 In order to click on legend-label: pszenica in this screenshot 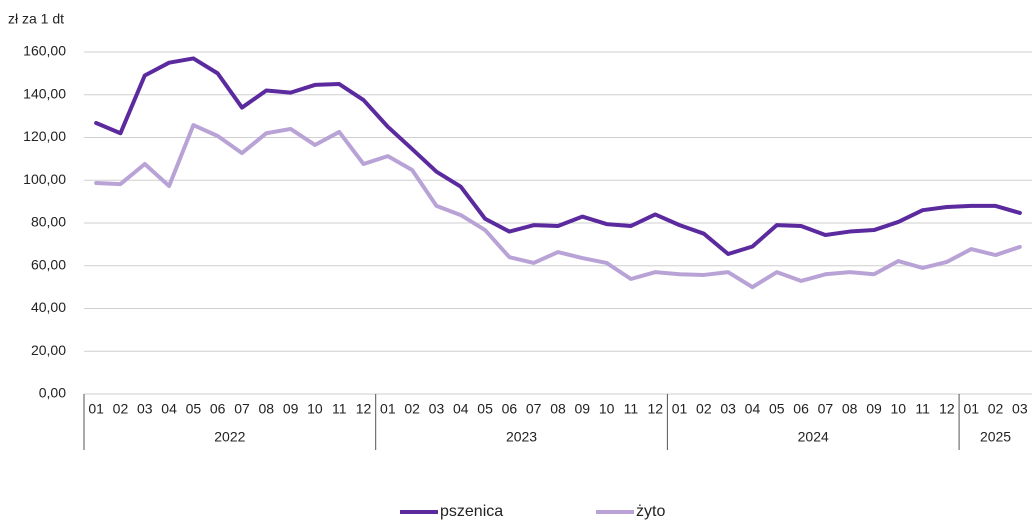, I will do `click(471, 511)`.